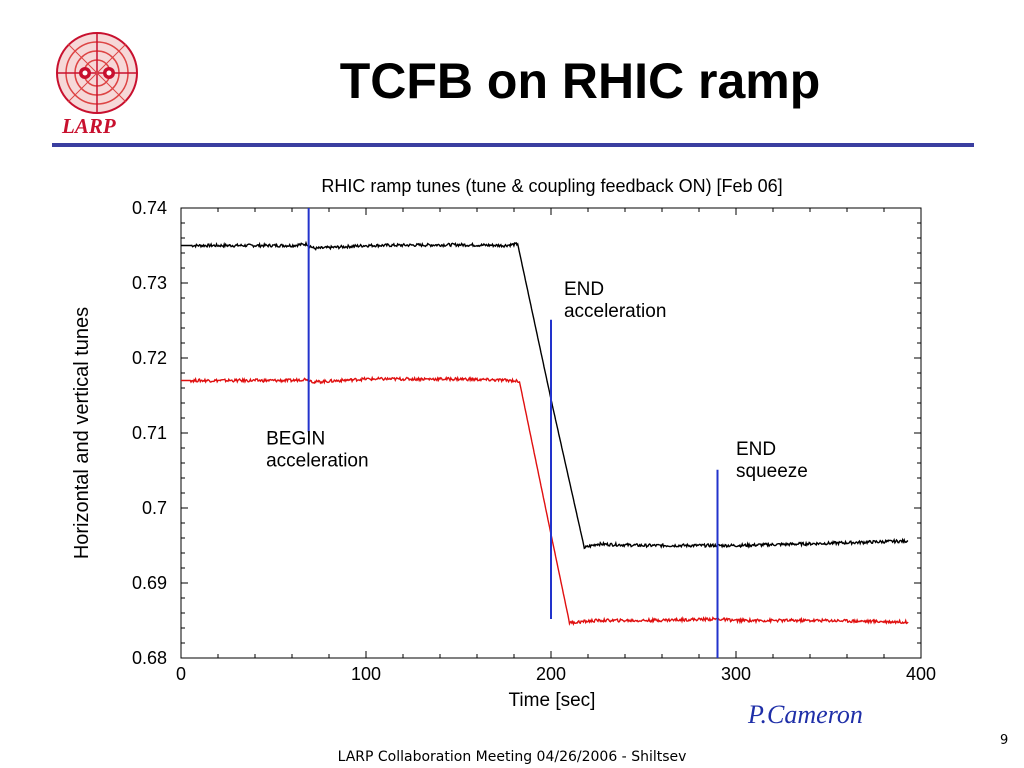 Image resolution: width=1024 pixels, height=768 pixels. What do you see at coordinates (97, 73) in the screenshot?
I see `larp-logo-icon` at bounding box center [97, 73].